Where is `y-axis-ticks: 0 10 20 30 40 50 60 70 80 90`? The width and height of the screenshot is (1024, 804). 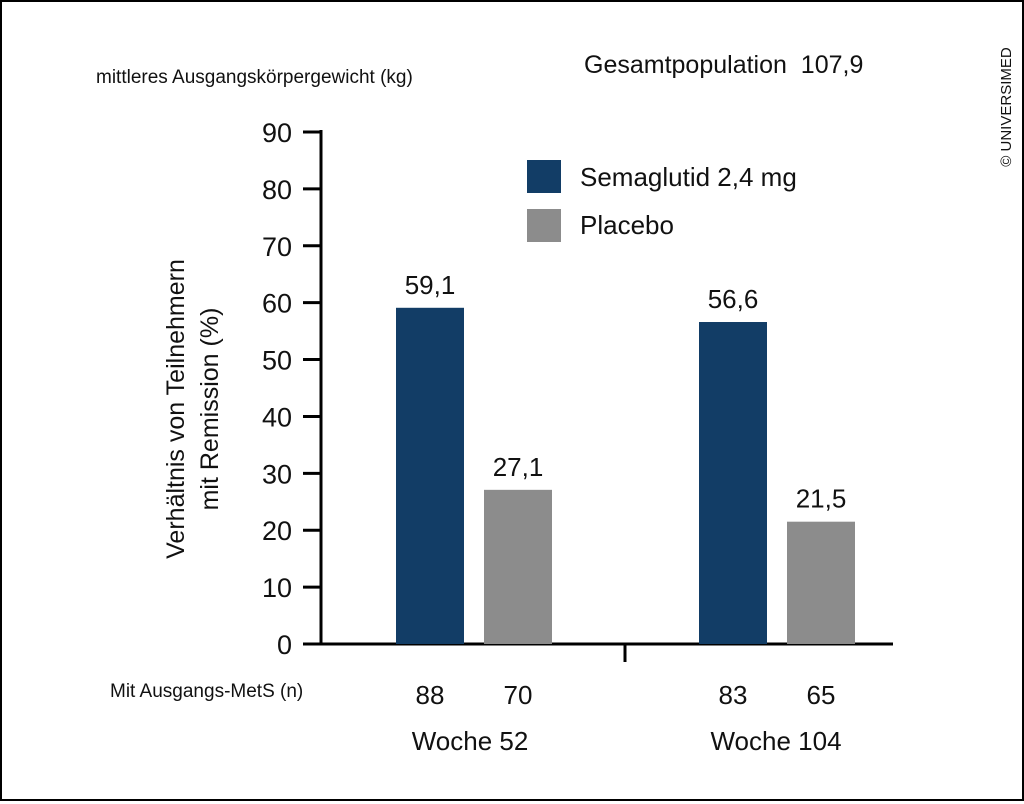 y-axis-ticks: 0 10 20 30 40 50 60 70 80 90 is located at coordinates (291, 389).